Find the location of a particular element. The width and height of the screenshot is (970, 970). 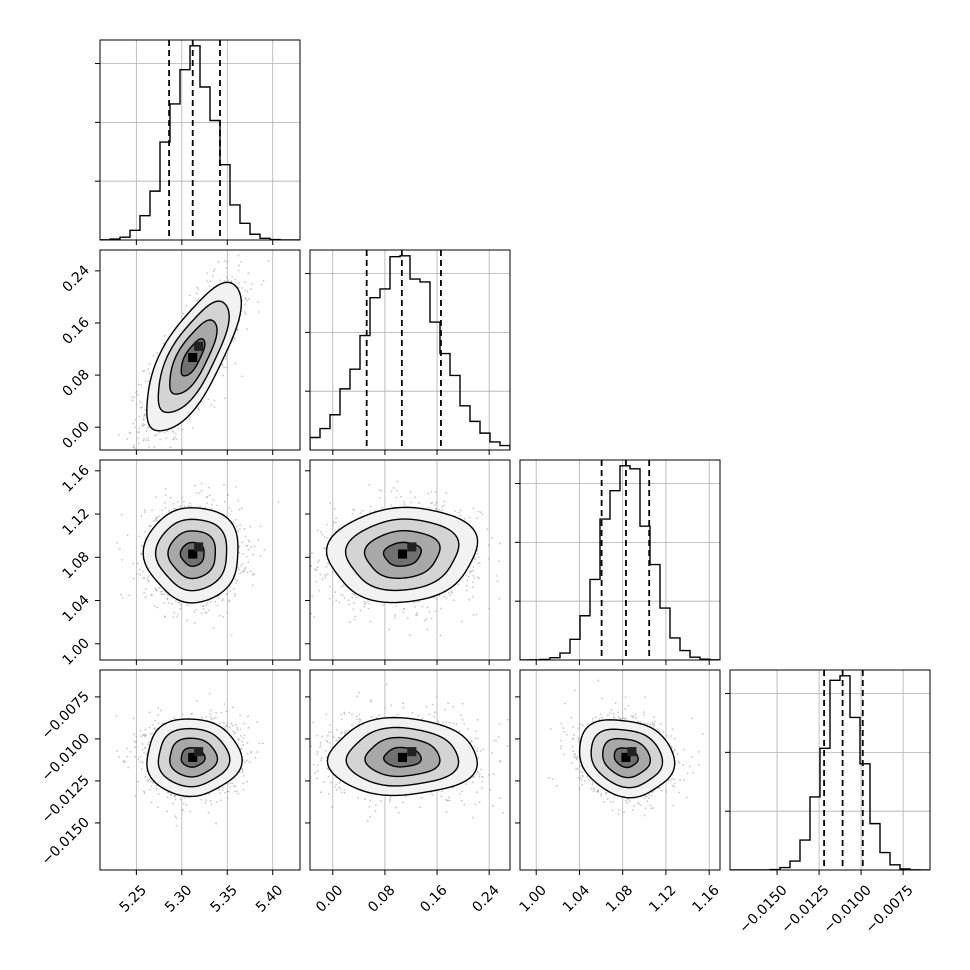

y-tick-label: 1.04 is located at coordinates (75, 608).